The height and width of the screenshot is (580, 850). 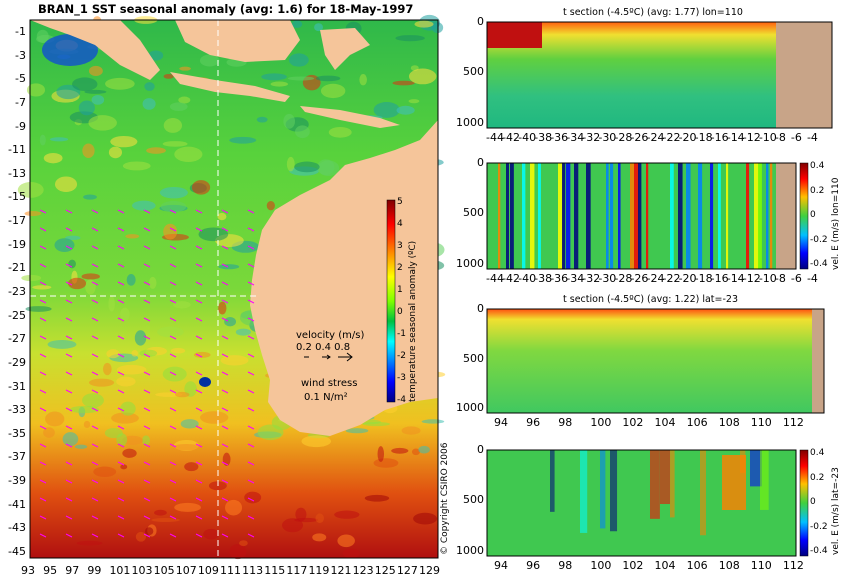 What do you see at coordinates (836, 223) in the screenshot?
I see `vel-lon110-label: vel. E (m/s) lon=110` at bounding box center [836, 223].